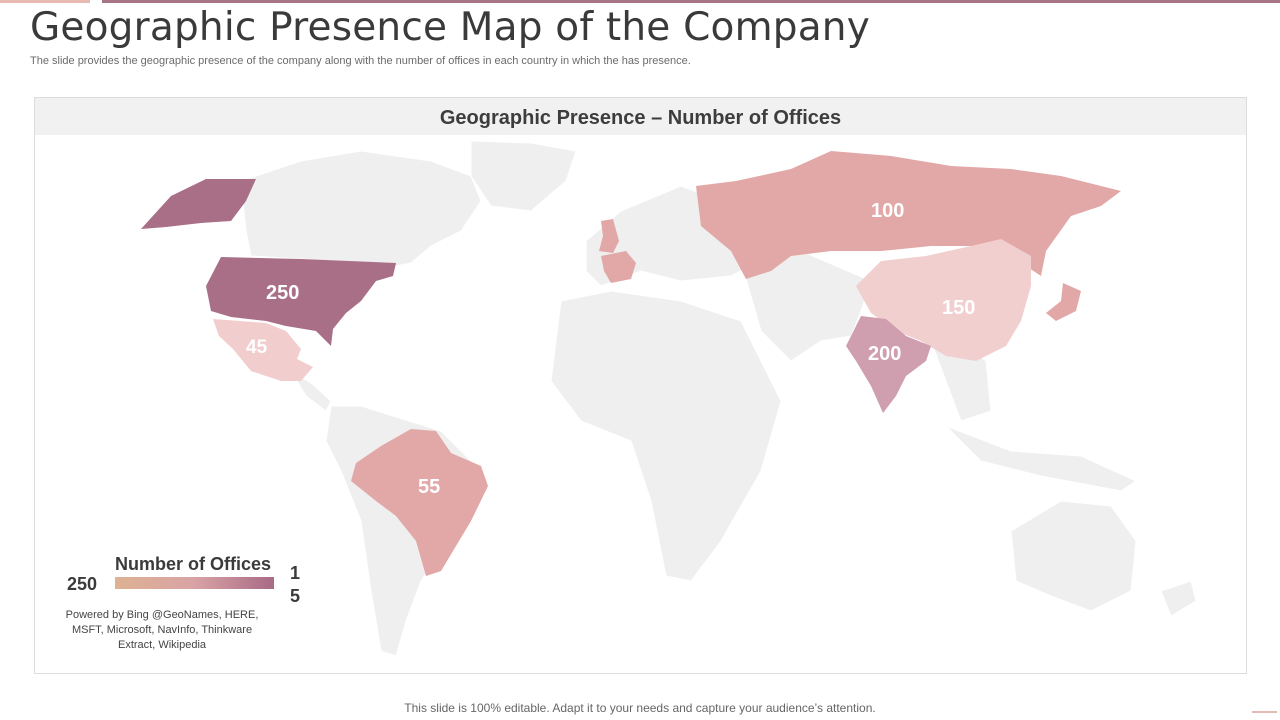  What do you see at coordinates (283, 293) in the screenshot?
I see `label-united-states: 250` at bounding box center [283, 293].